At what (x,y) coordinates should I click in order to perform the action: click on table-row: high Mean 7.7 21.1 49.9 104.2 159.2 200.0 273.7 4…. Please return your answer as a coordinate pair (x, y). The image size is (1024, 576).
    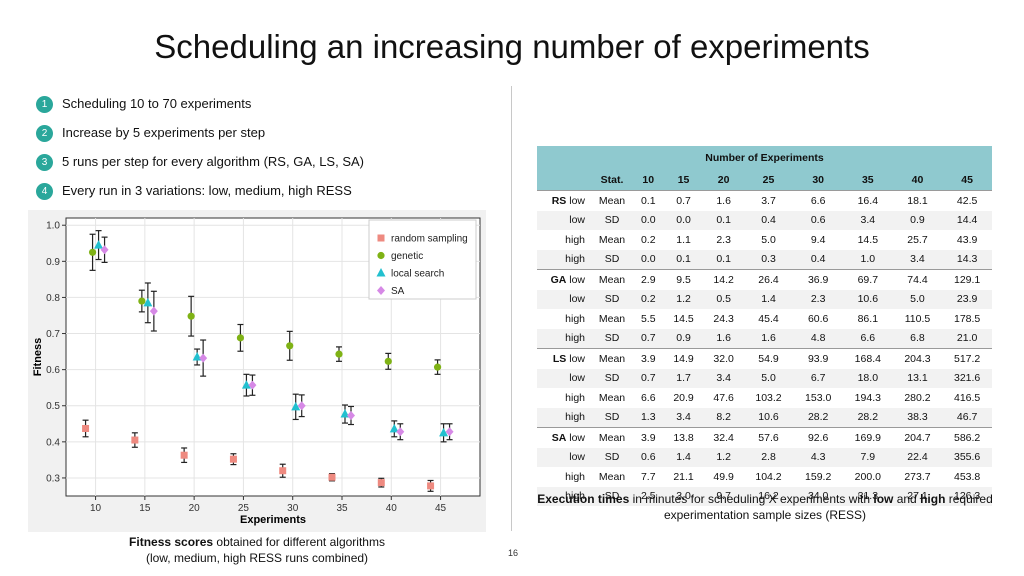
    Looking at the image, I should click on (764, 477).